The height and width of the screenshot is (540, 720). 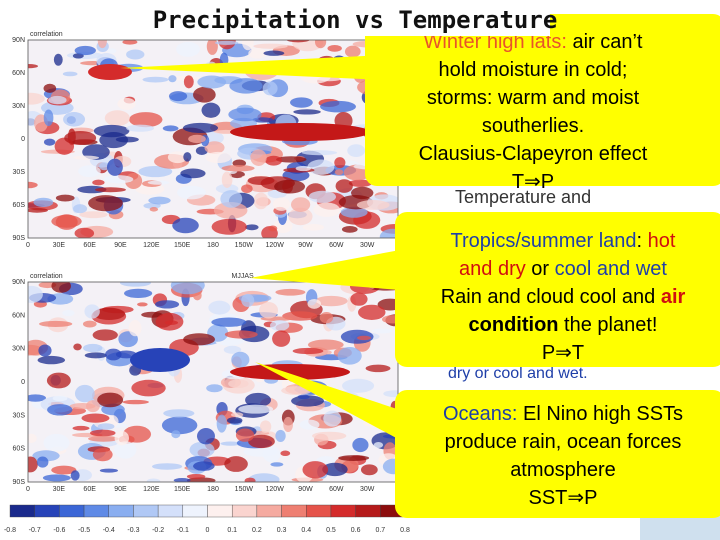 What do you see at coordinates (557, 289) in the screenshot?
I see `callout-box` at bounding box center [557, 289].